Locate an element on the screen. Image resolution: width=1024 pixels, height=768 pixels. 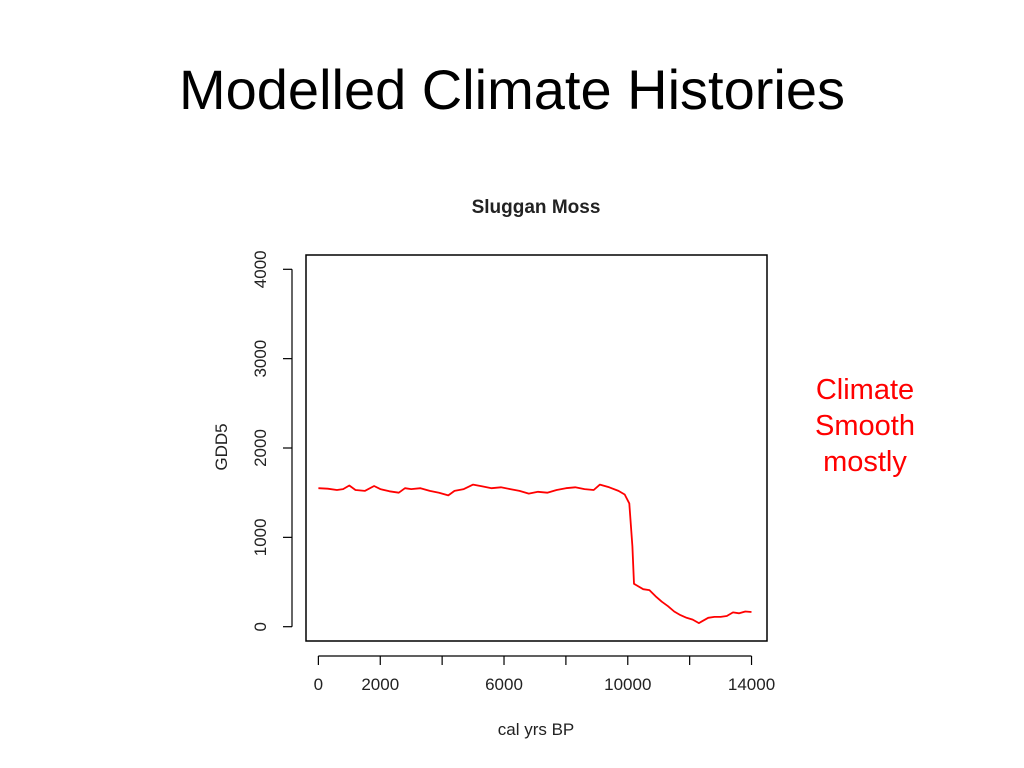
chart-title: Sluggan Moss is located at coordinates (536, 207).